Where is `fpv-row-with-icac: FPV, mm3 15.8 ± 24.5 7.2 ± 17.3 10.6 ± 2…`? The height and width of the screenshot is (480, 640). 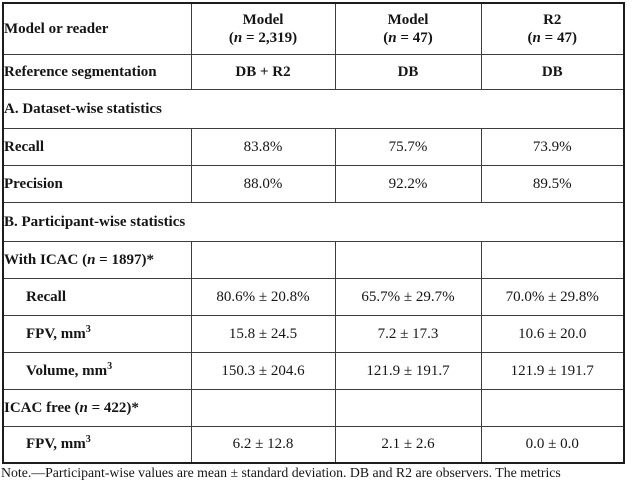 fpv-row-with-icac: FPV, mm3 15.8 ± 24.5 7.2 ± 17.3 10.6 ± 2… is located at coordinates (313, 333).